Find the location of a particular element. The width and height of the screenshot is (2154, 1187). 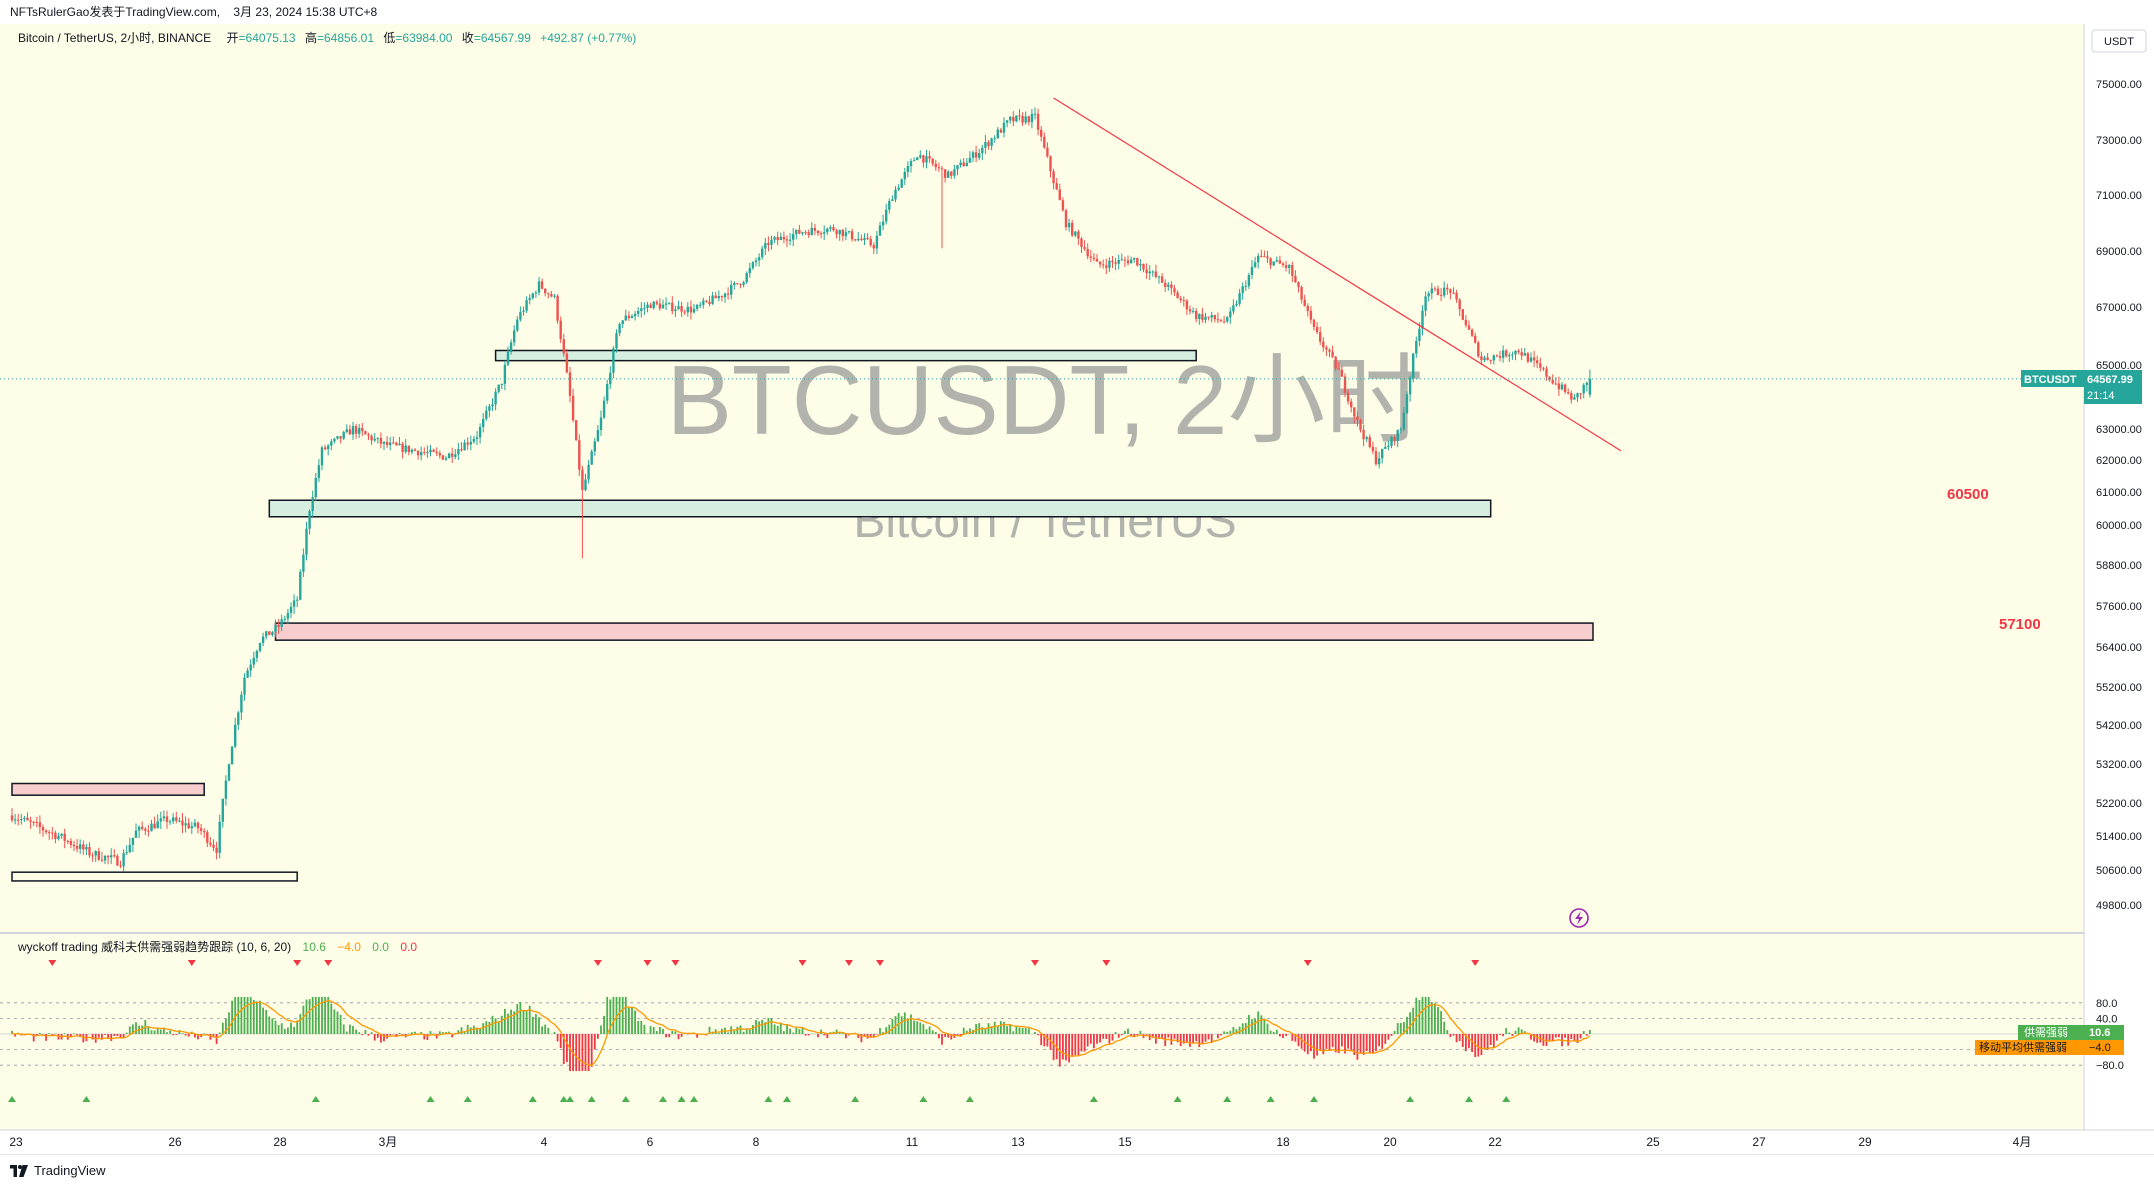

current-price-tag: BTCUSDT 64567.99 21:14 is located at coordinates (2081, 387).